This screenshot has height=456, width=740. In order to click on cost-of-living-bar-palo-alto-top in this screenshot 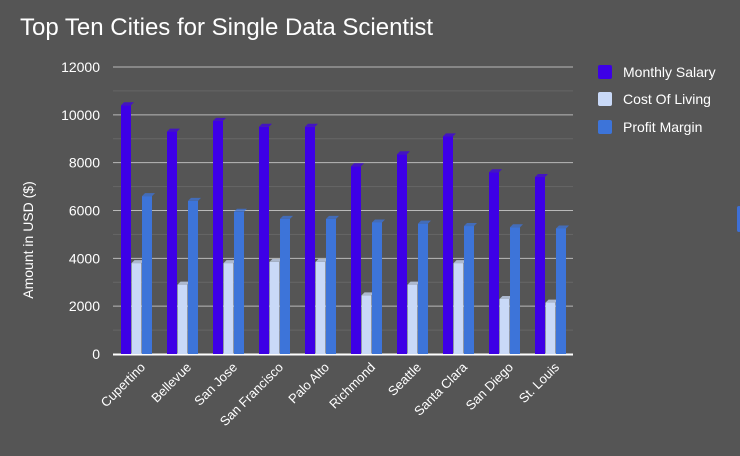, I will do `click(322, 260)`.